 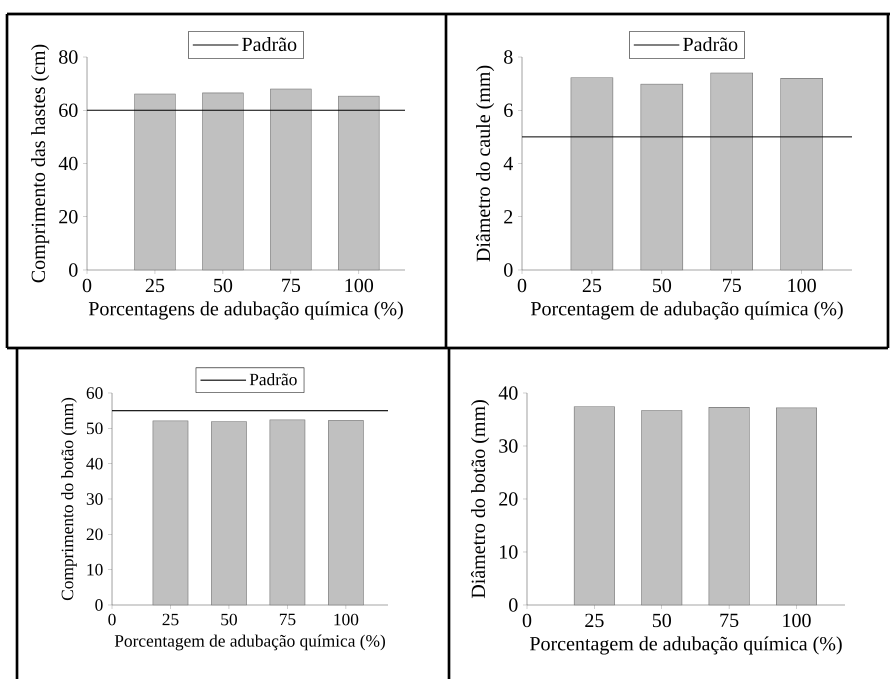 I want to click on y-tick-label: 50, so click(x=94, y=428).